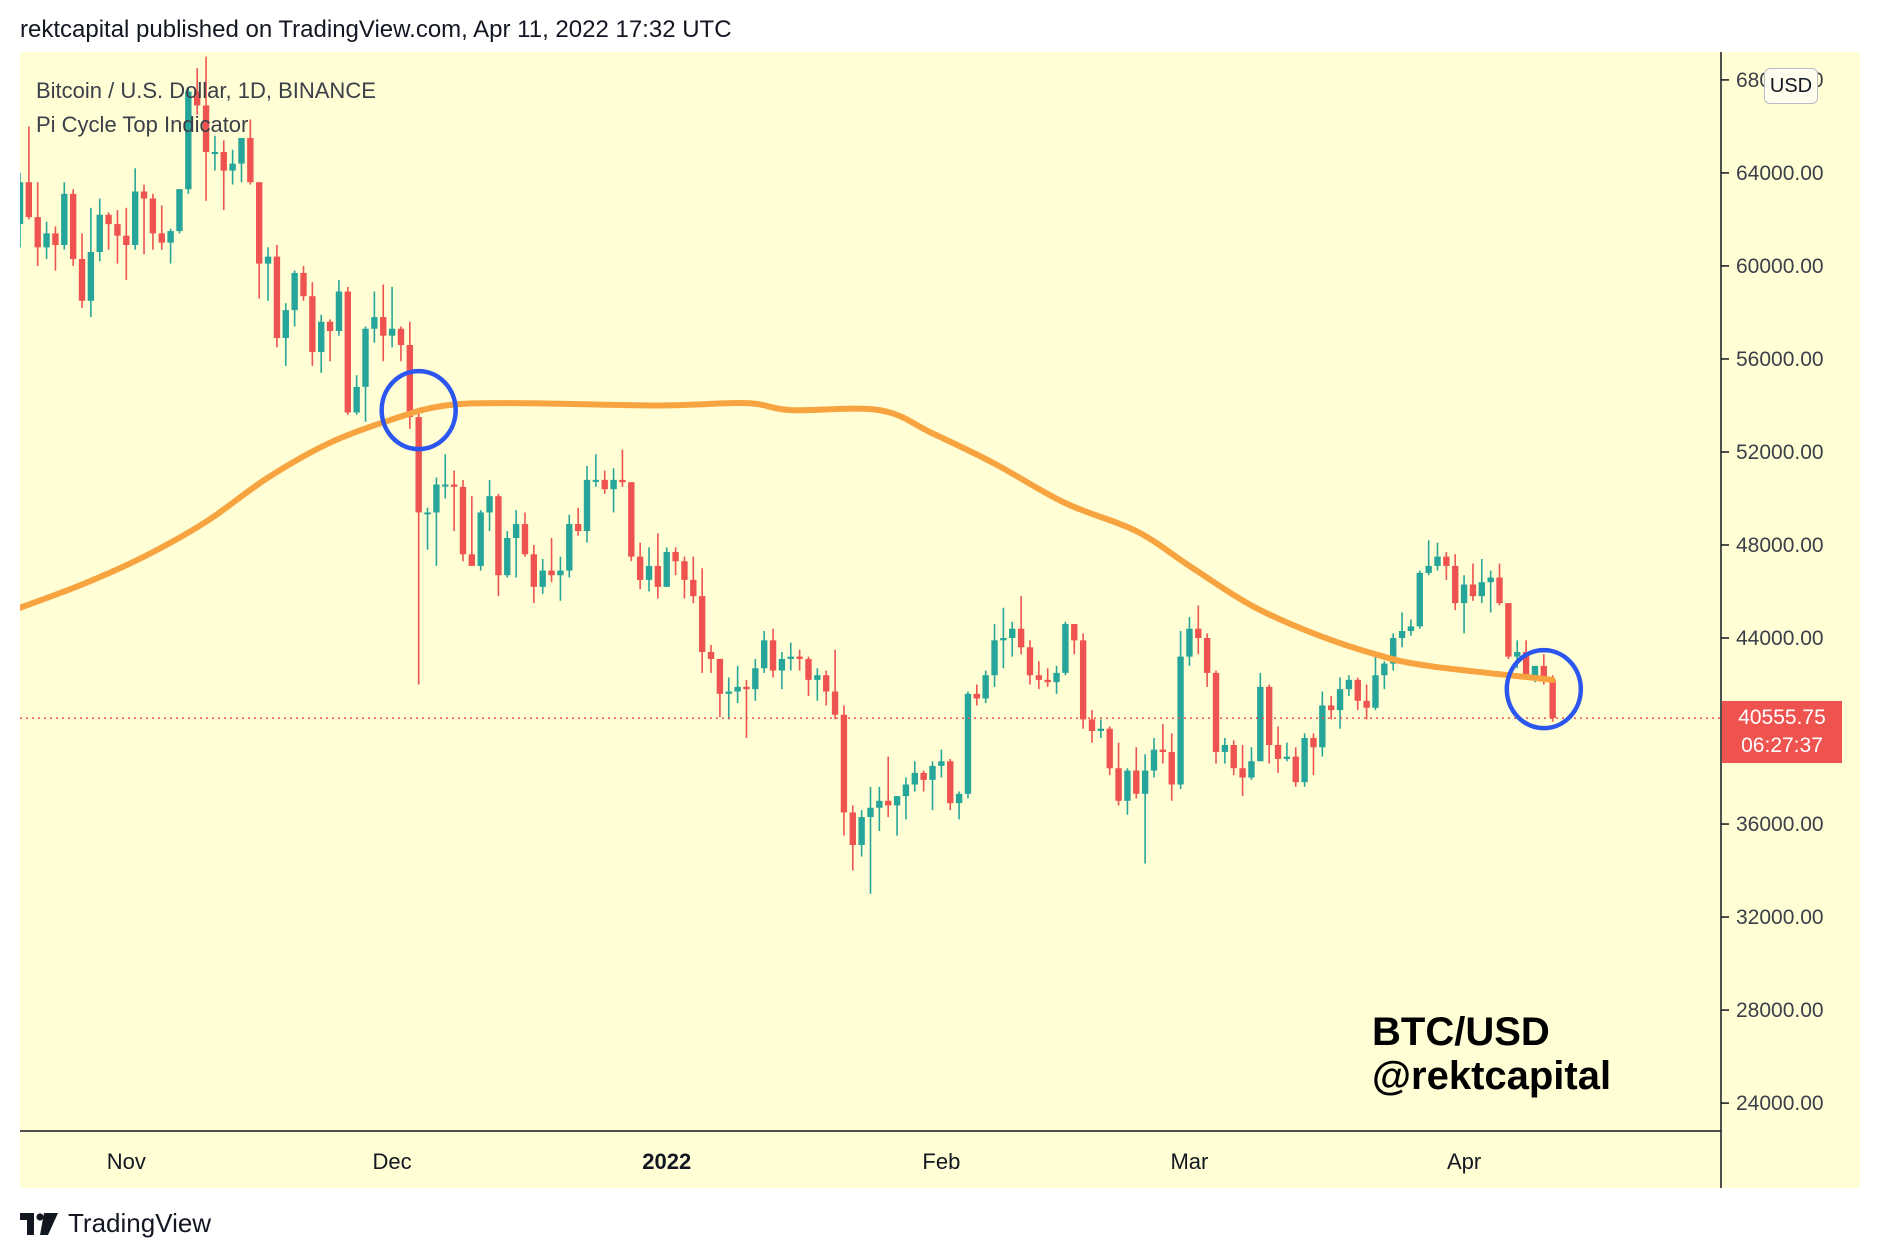 Image resolution: width=1880 pixels, height=1256 pixels. Describe the element at coordinates (1780, 266) in the screenshot. I see `price-tick-label: 60000.00` at that location.